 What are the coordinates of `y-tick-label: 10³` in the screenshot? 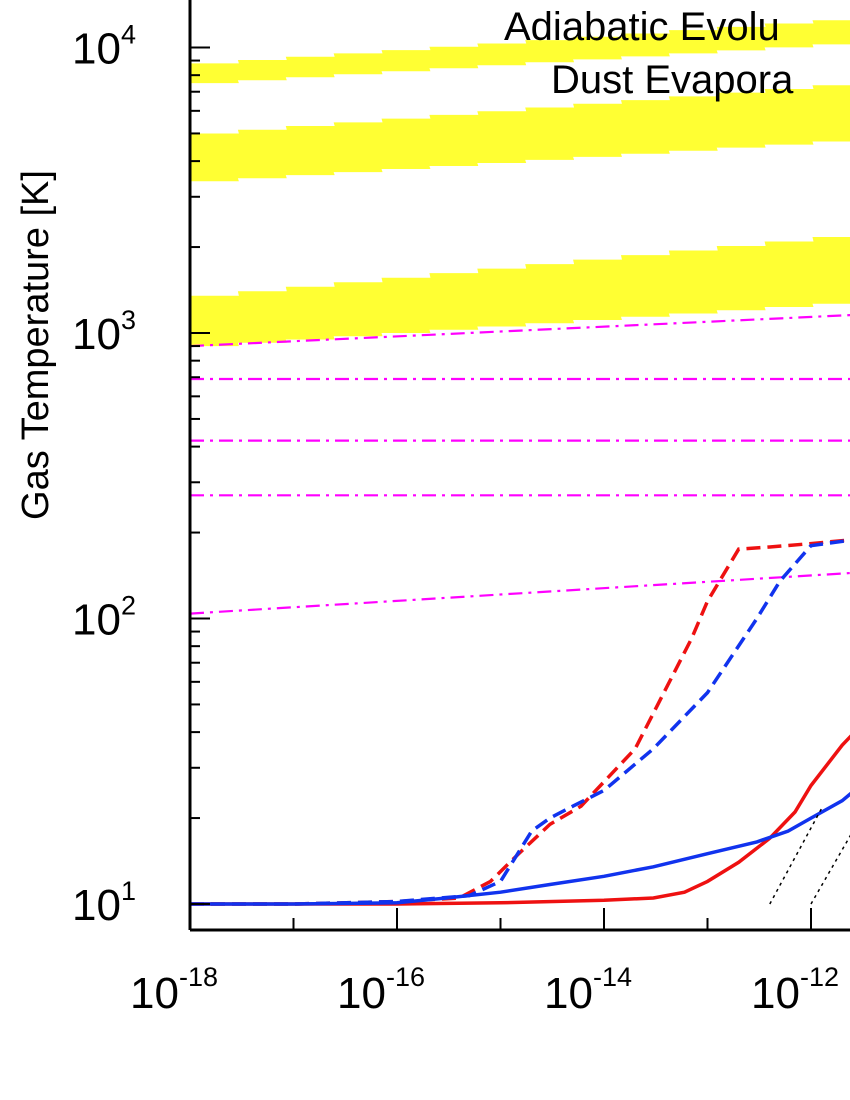 It's located at (104, 332).